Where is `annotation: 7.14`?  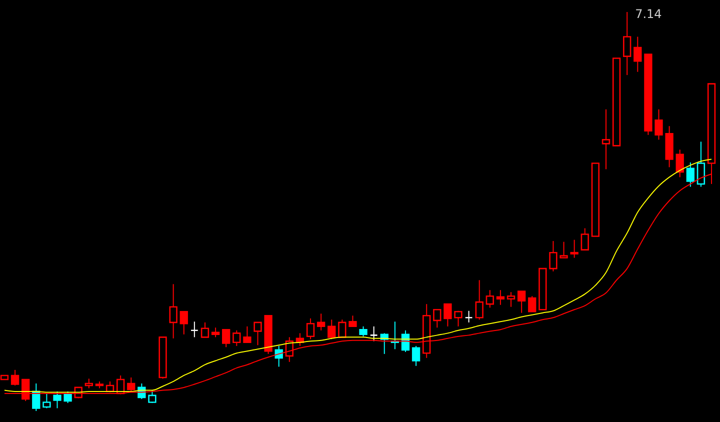 annotation: 7.14 is located at coordinates (648, 14).